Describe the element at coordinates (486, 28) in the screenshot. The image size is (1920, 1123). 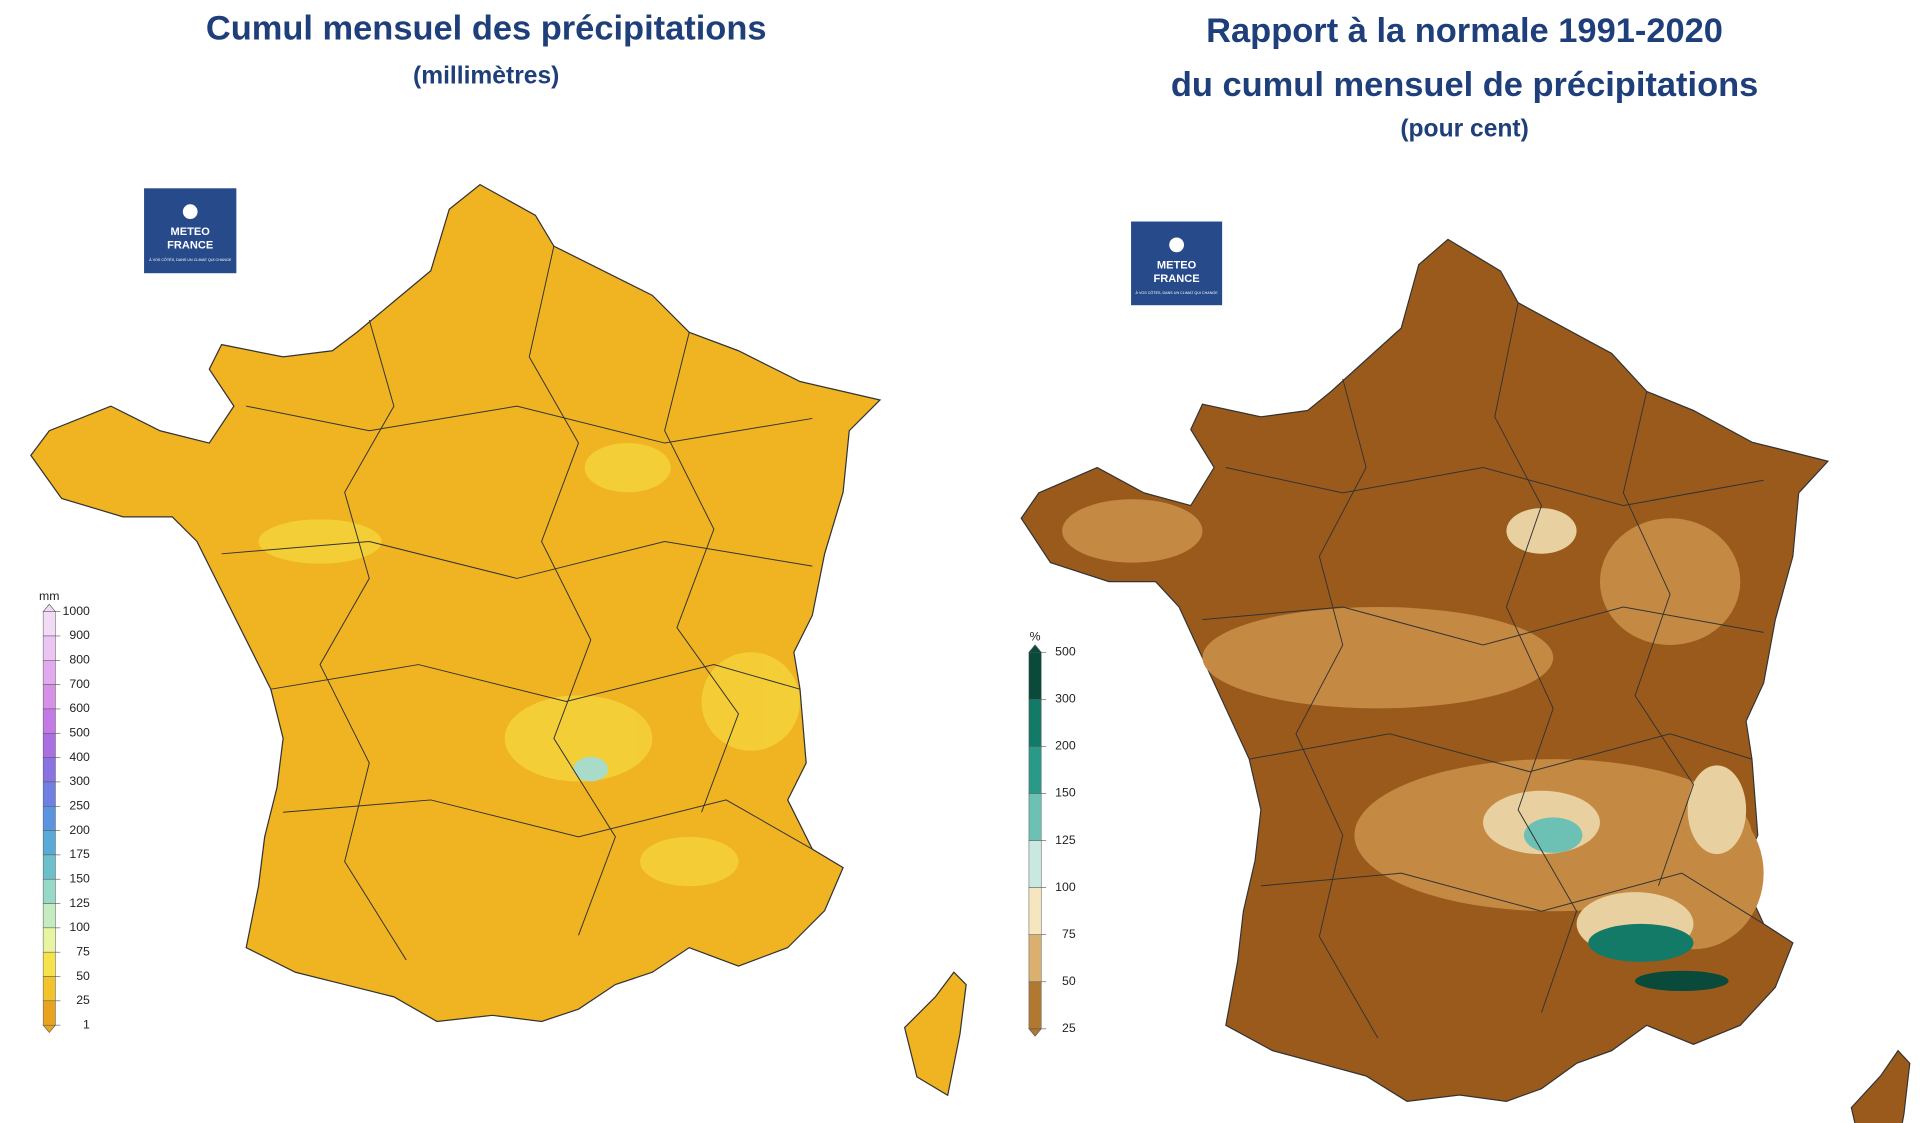
I see `title: Cumul mensuel des précipitations` at that location.